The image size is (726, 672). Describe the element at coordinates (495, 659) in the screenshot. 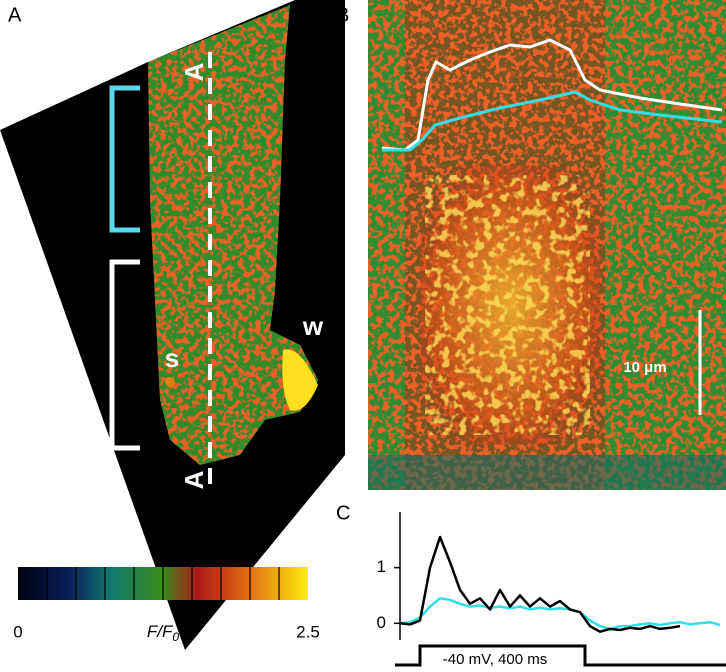

I see `stimulus-label: -40 mV, 400 ms` at that location.